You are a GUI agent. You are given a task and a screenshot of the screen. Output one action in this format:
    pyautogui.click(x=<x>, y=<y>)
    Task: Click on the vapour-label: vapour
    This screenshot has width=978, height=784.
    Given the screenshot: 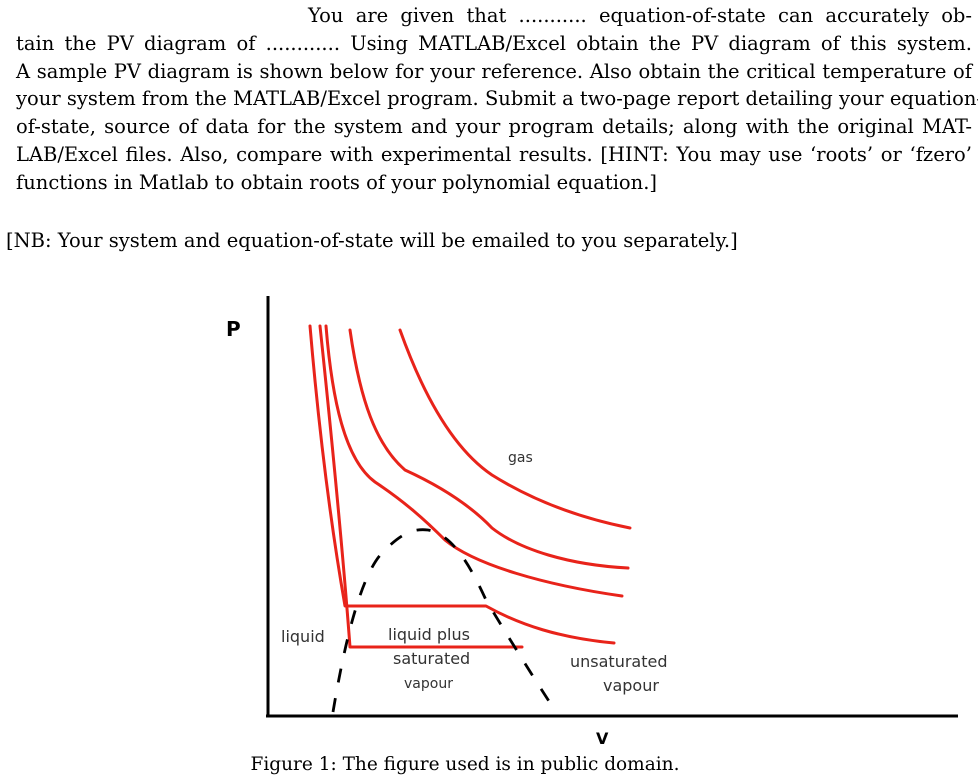 What is the action you would take?
    pyautogui.click(x=631, y=685)
    